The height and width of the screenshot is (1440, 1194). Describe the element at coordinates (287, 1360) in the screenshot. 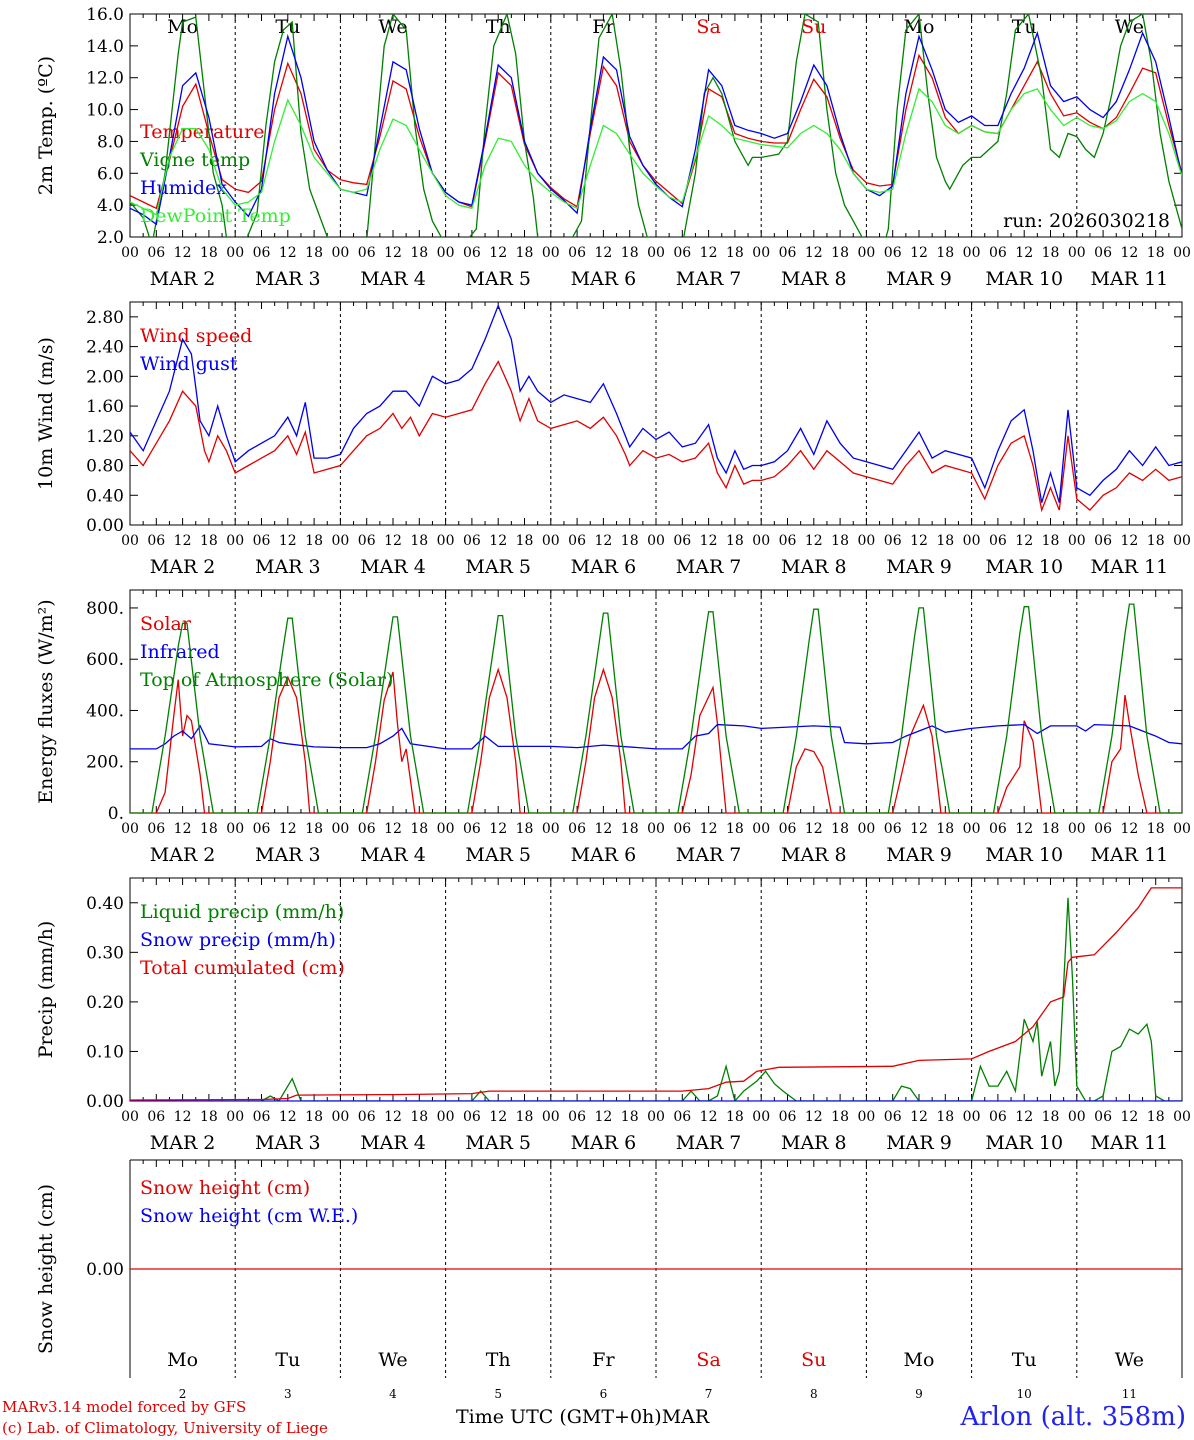

I see `day-label: Tu` at that location.